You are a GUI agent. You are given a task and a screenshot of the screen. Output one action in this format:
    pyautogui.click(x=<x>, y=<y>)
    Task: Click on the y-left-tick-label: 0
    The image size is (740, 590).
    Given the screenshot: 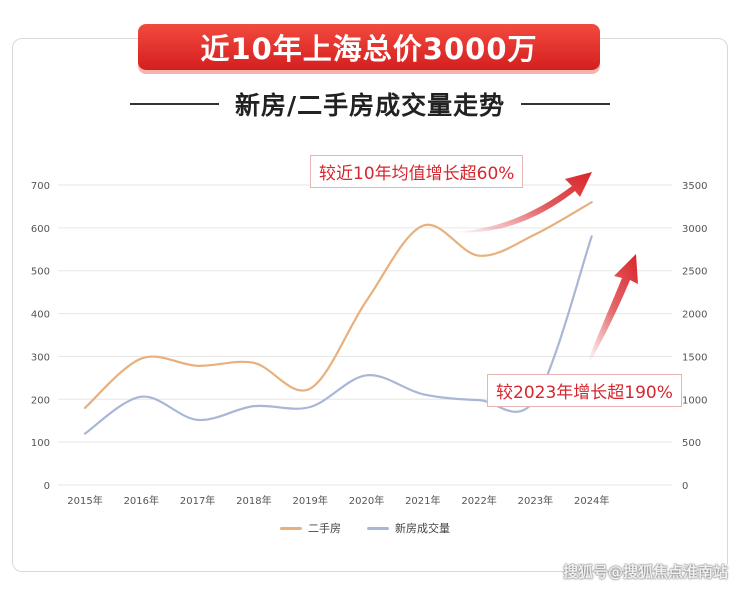 What is the action you would take?
    pyautogui.click(x=47, y=486)
    